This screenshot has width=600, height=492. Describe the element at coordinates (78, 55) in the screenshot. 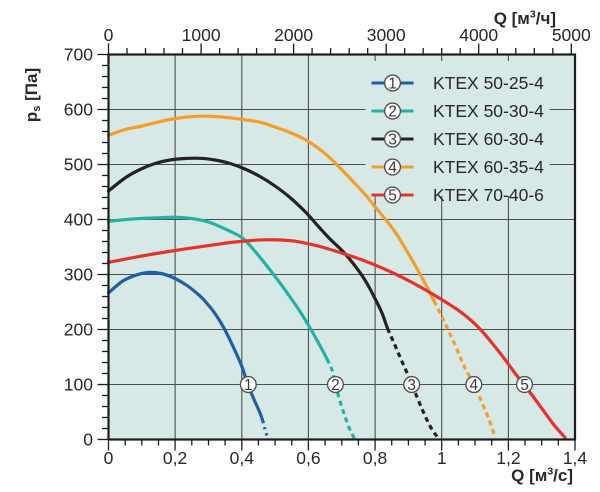

I see `svg-text: 700` at that location.